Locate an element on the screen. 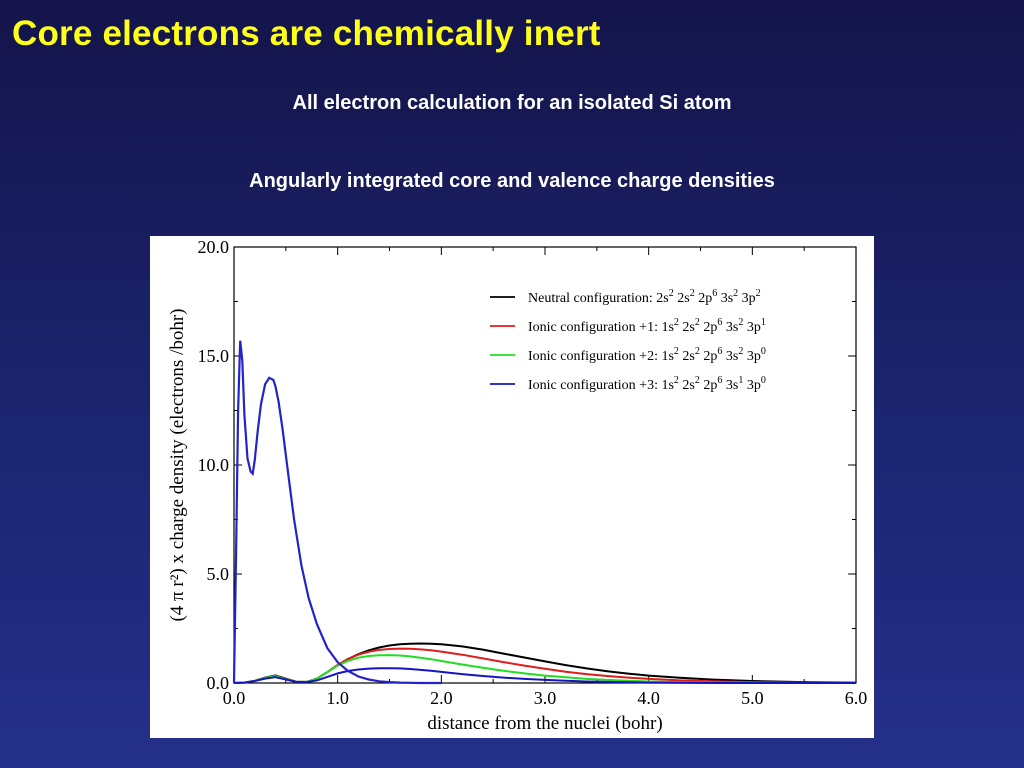 The image size is (1024, 768). x-tick-label: 0.0 is located at coordinates (234, 698).